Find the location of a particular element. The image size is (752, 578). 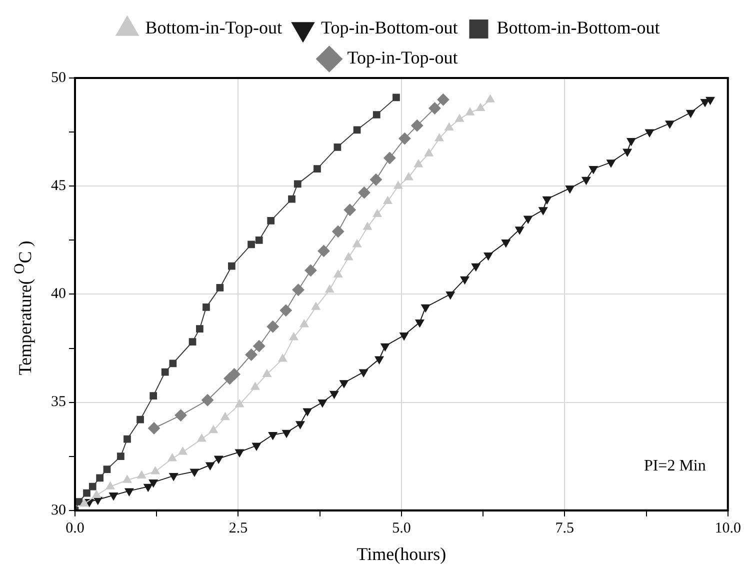

legend-label: Bottom-in-Top-out is located at coordinates (213, 28).